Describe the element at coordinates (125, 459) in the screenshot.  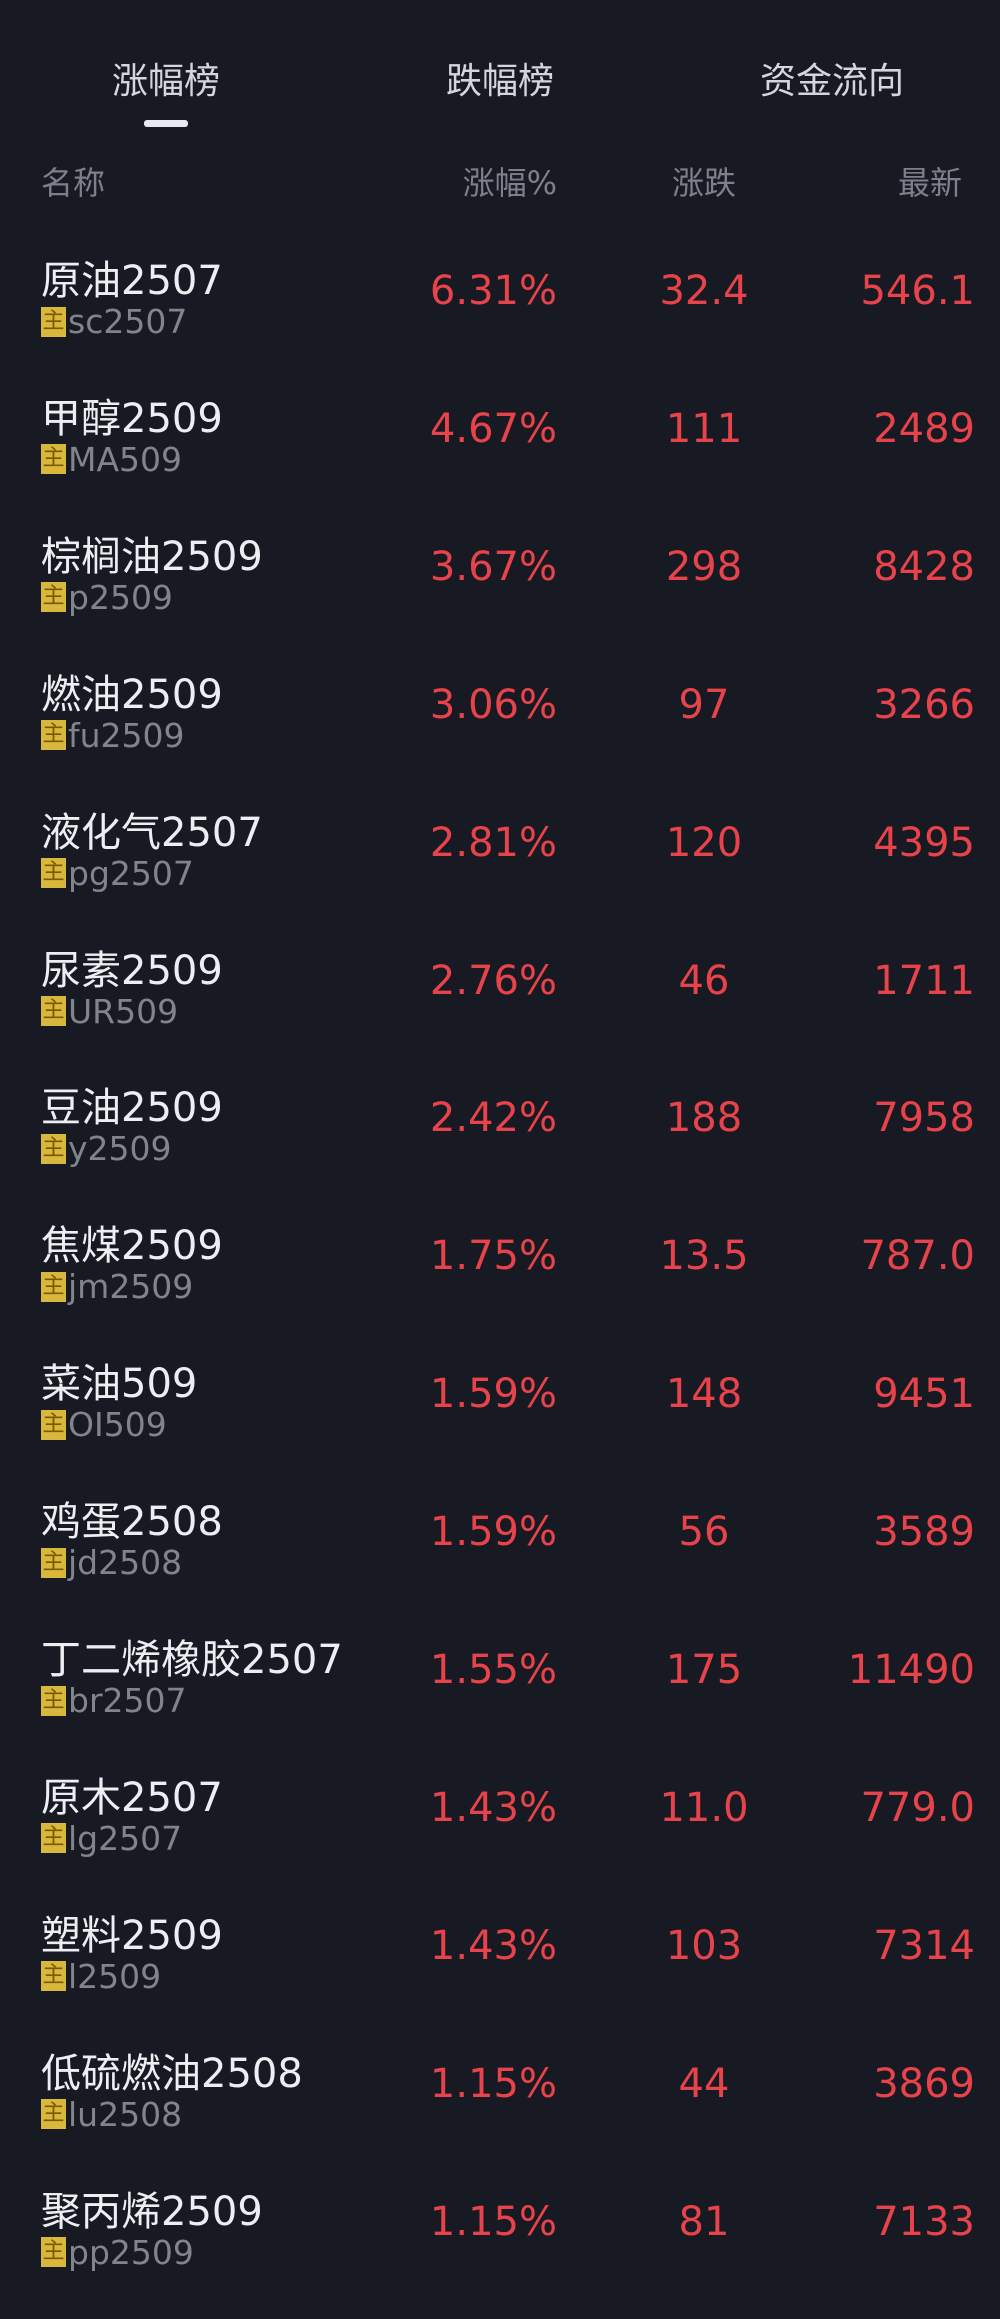
I see `contract-code: MA509` at that location.